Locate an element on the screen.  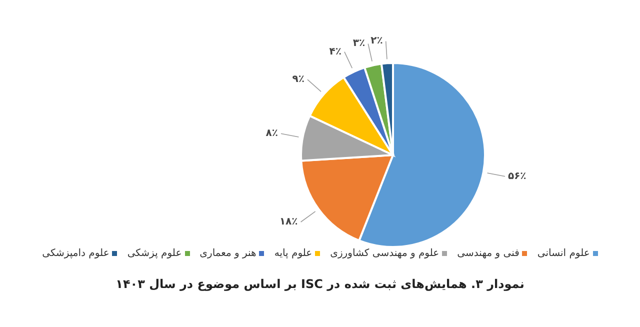
legend-label: علوم دامپزشکی is located at coordinates (76, 253).